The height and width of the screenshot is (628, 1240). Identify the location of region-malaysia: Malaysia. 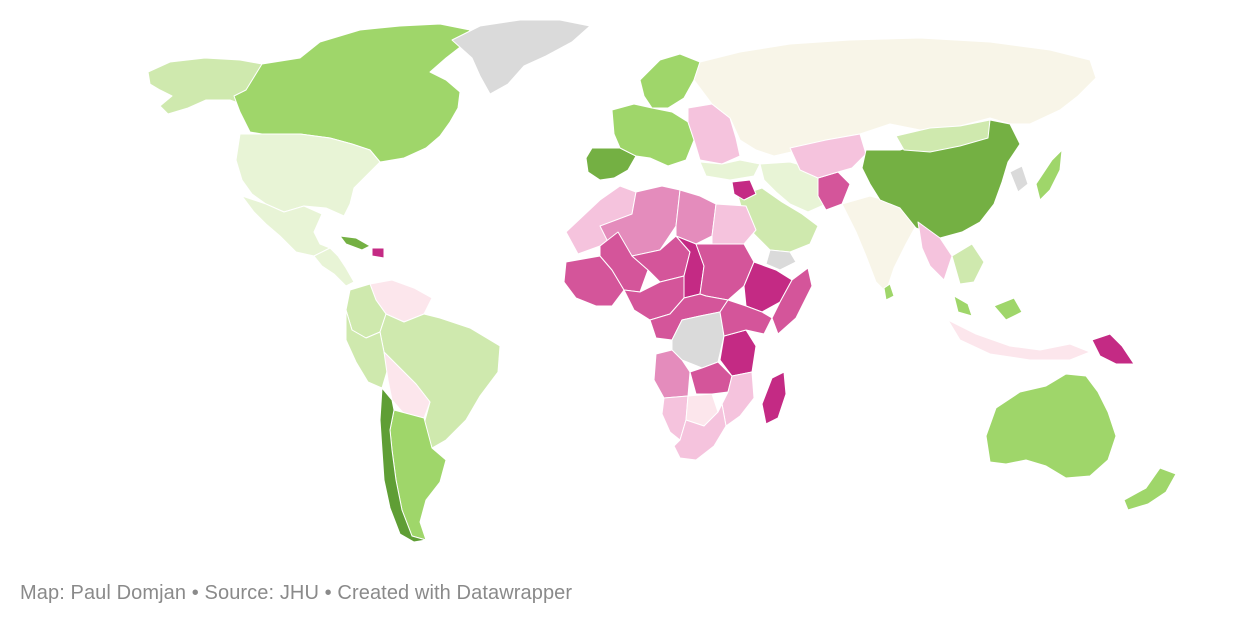
(988, 308).